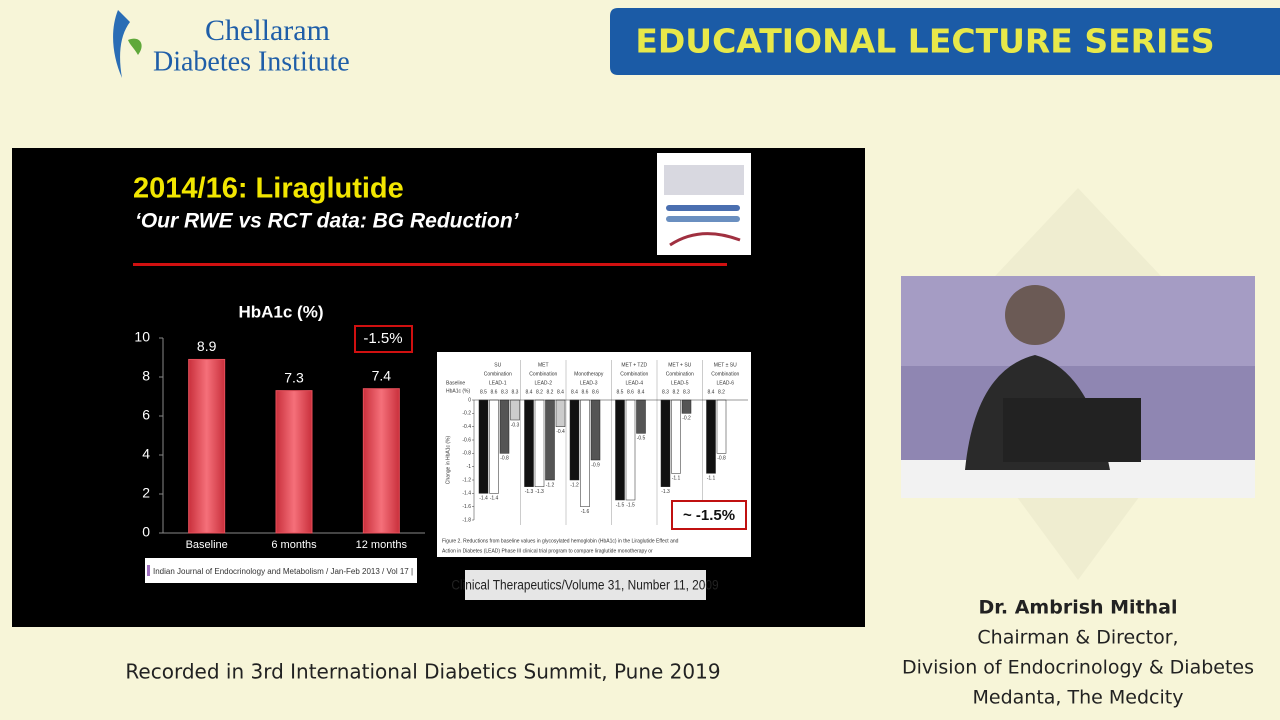 This screenshot has height=720, width=1280. What do you see at coordinates (466, 480) in the screenshot?
I see `y-tick-label: -1.2` at bounding box center [466, 480].